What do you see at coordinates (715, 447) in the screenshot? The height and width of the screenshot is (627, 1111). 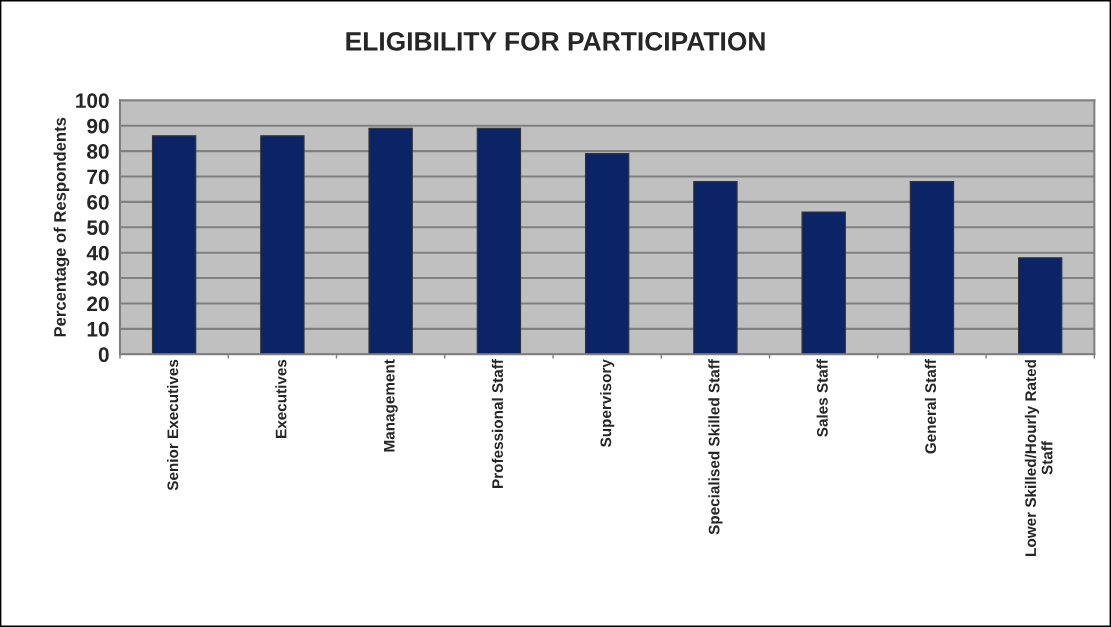 I see `x-tick-label: Specialised Skilled Staff` at bounding box center [715, 447].